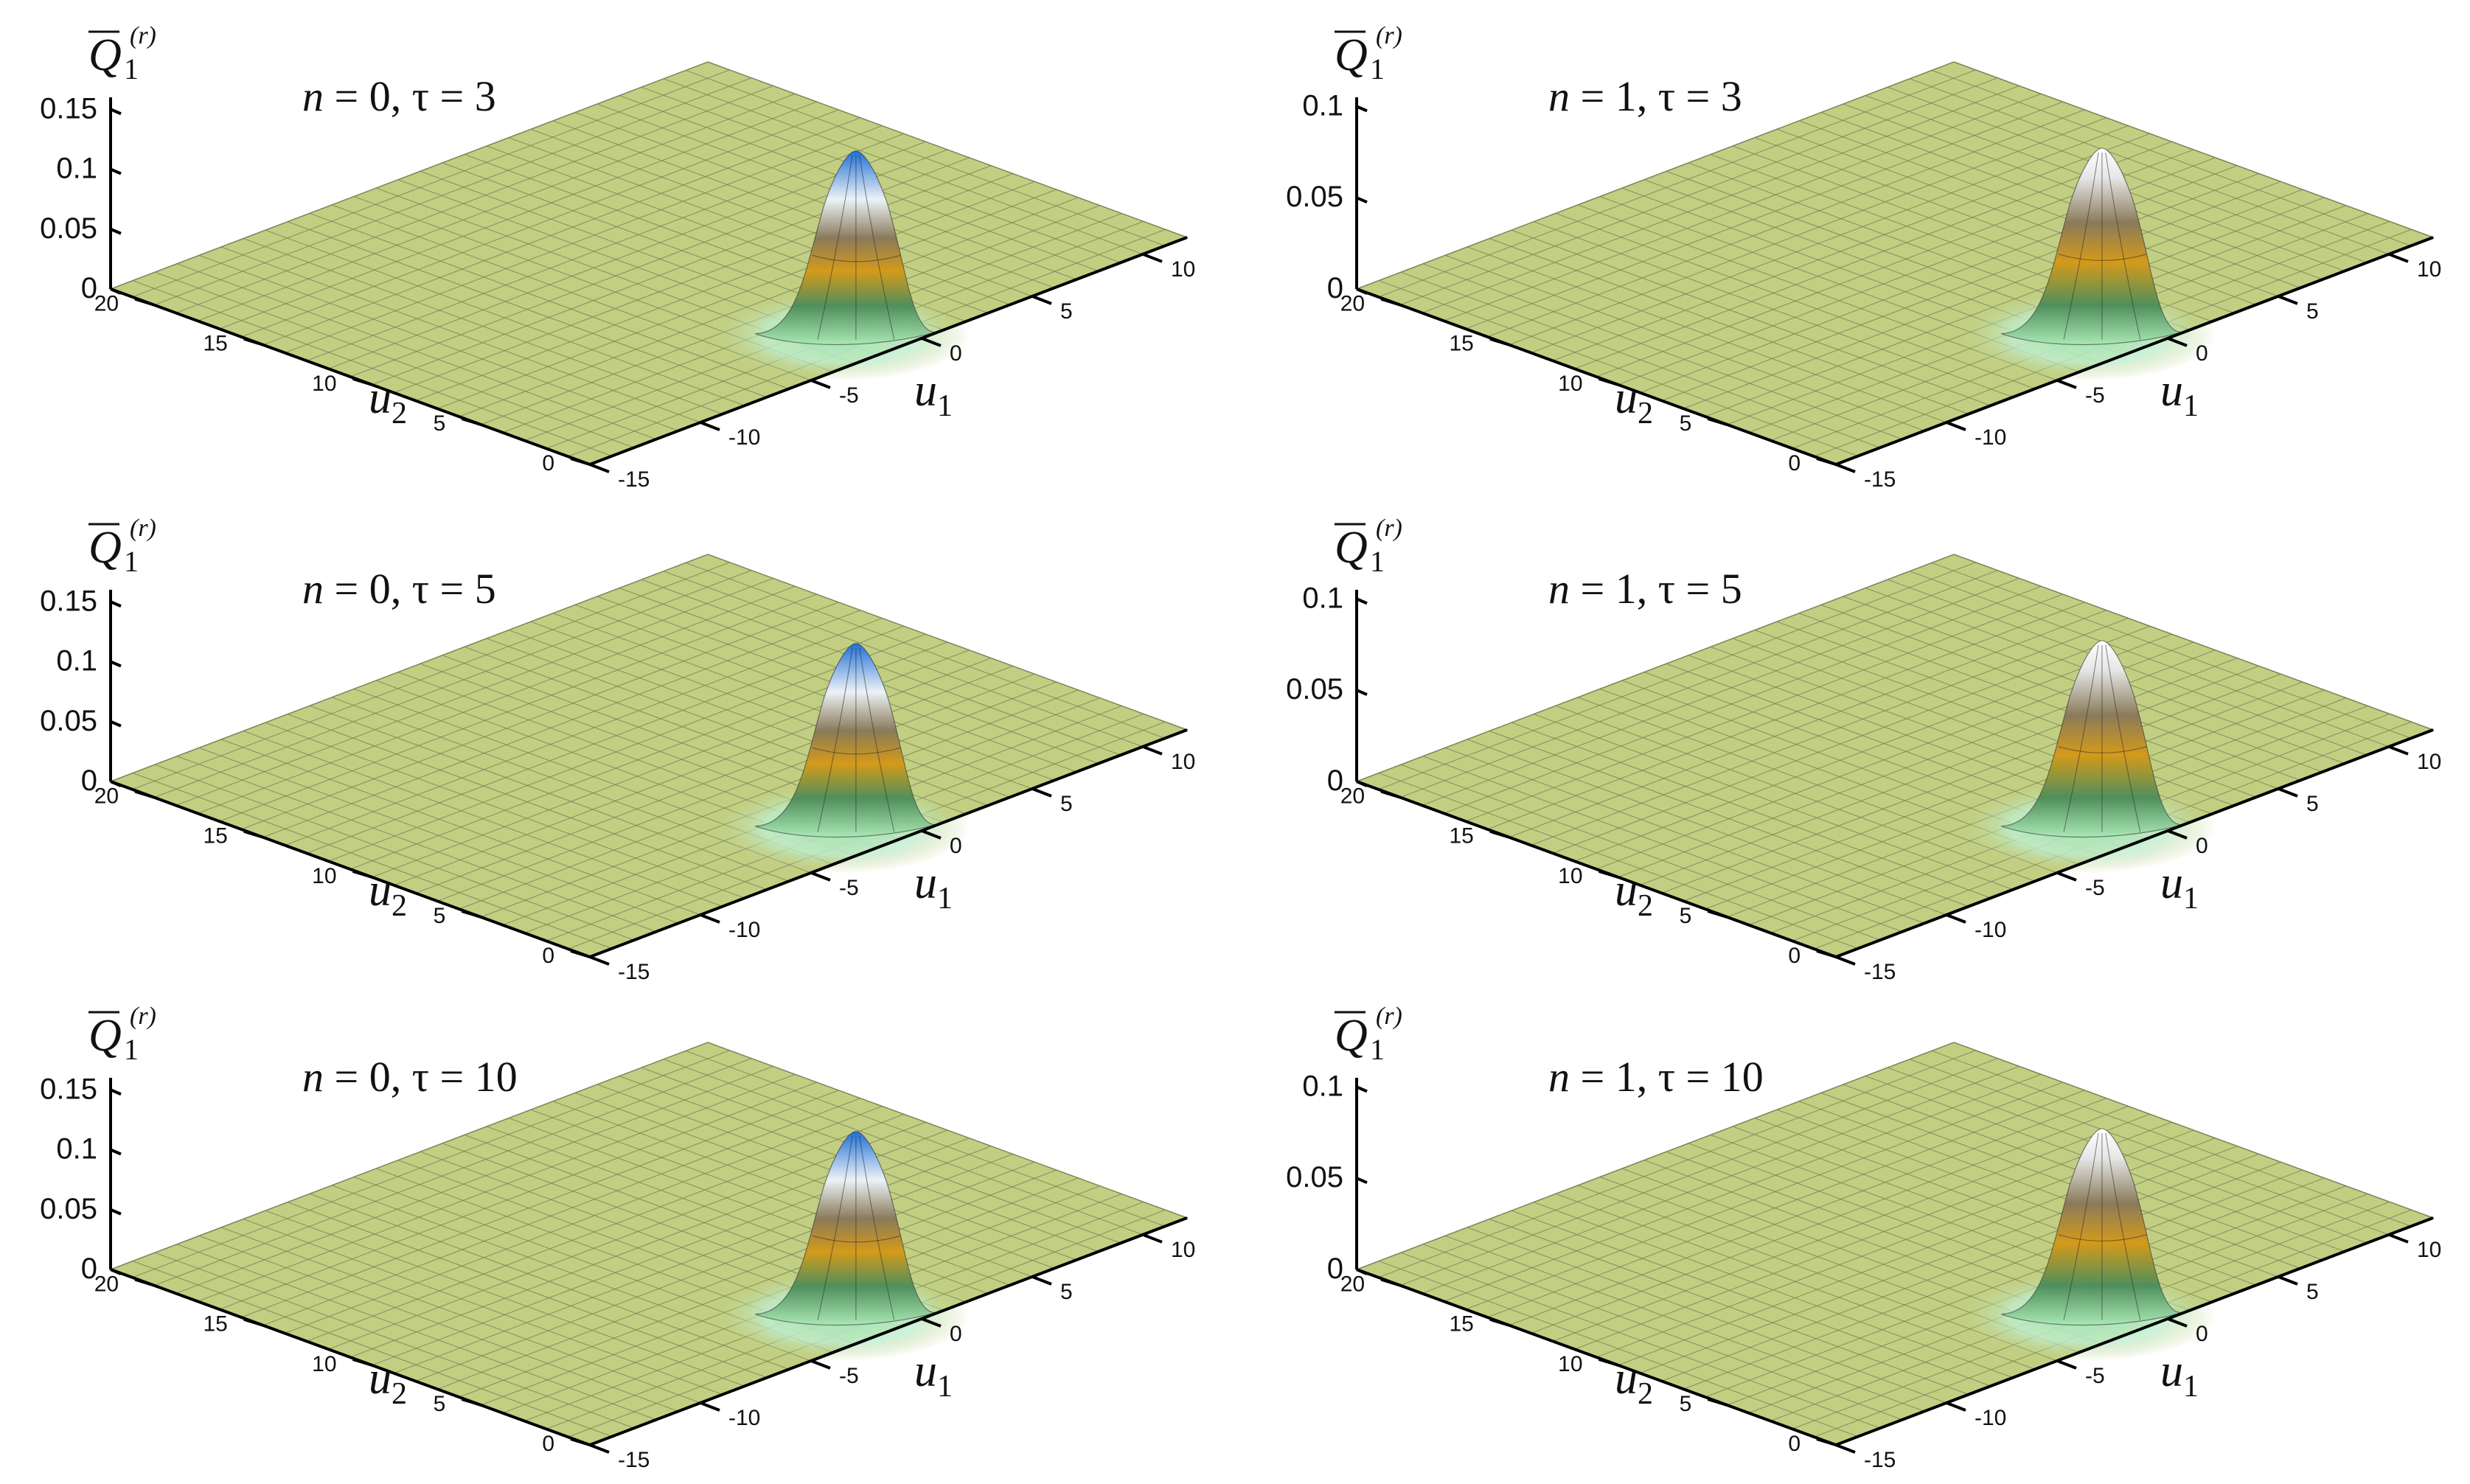 This screenshot has width=2470, height=1484. I want to click on u1-tick-label: -10, so click(1990, 438).